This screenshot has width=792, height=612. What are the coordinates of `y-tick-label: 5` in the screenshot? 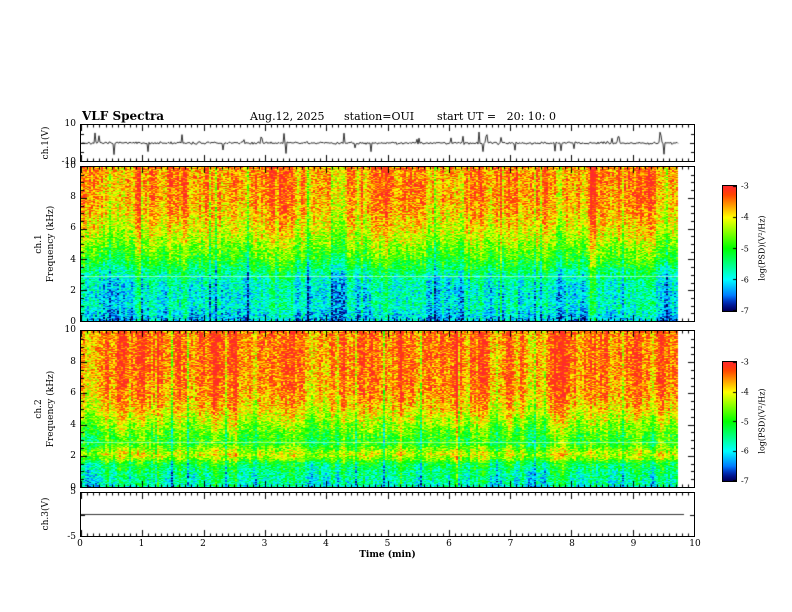 It's located at (73, 492).